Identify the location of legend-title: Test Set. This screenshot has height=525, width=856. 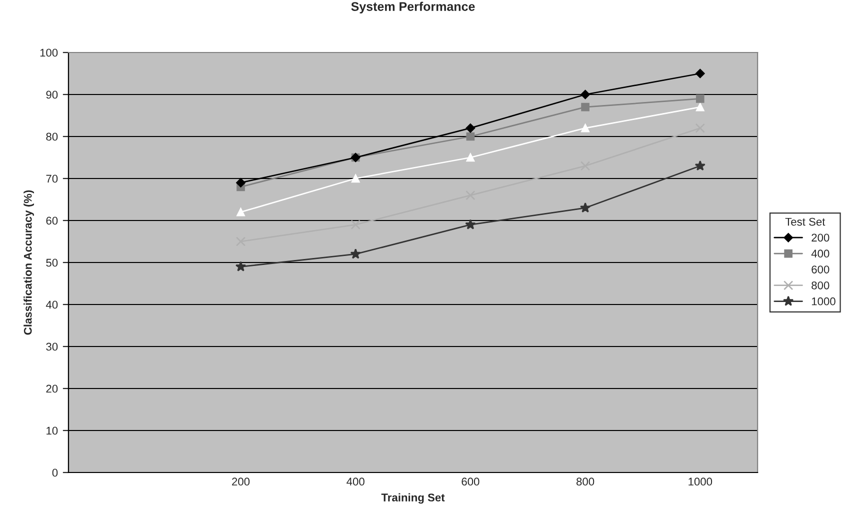
(805, 222).